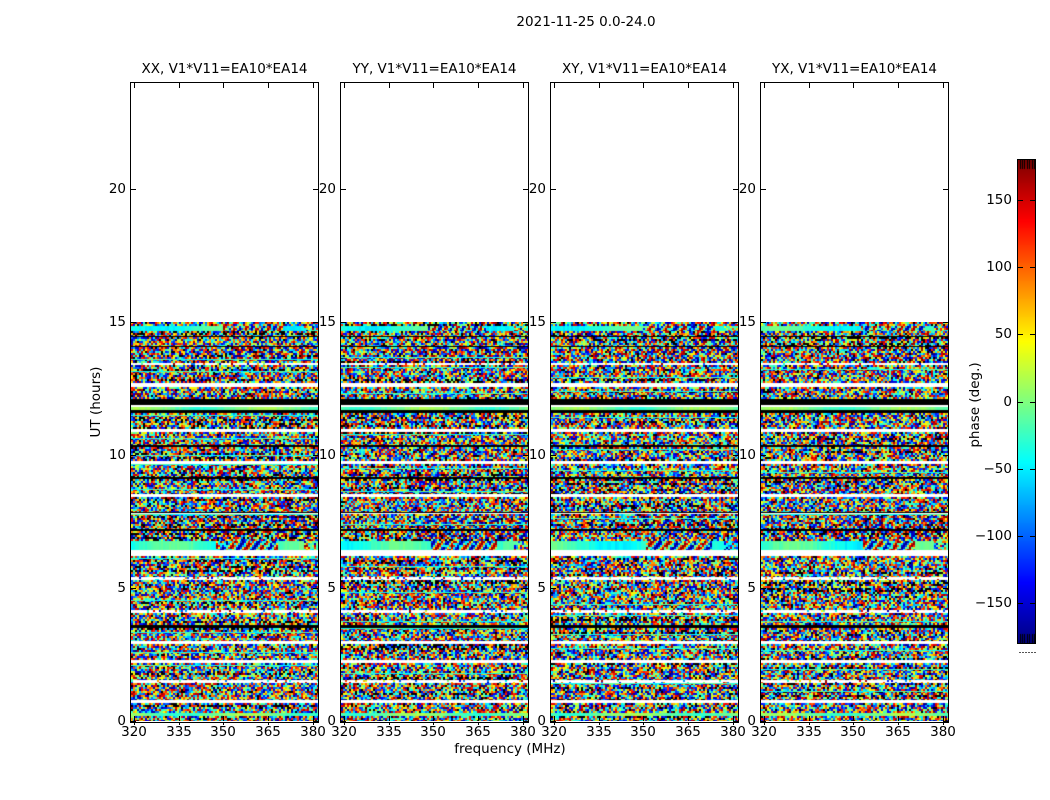 This screenshot has height=800, width=1050. What do you see at coordinates (993, 536) in the screenshot?
I see `colorbar-tick-label: −100` at bounding box center [993, 536].